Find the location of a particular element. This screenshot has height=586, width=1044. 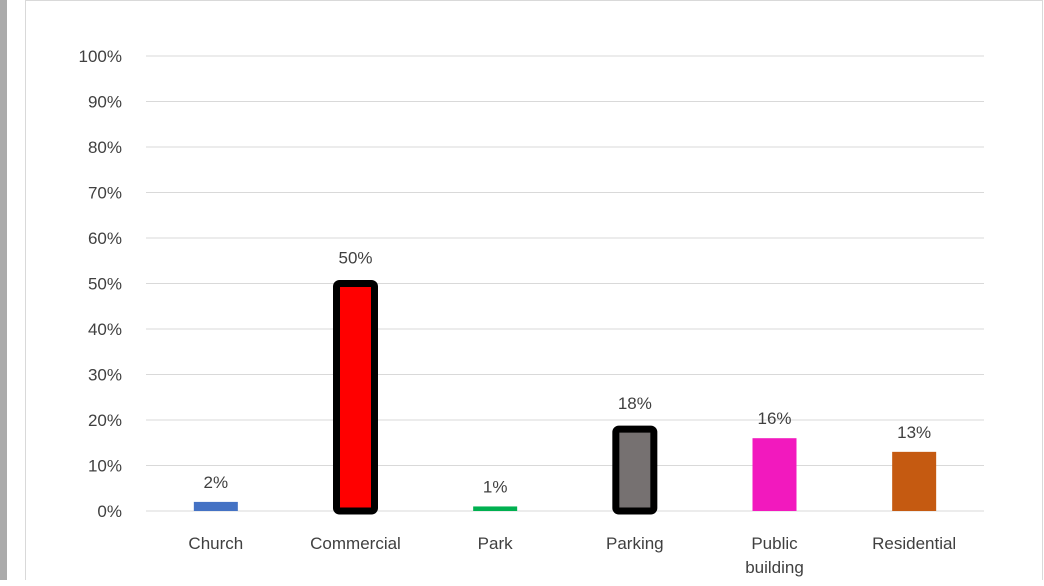

data-label: 50% is located at coordinates (355, 258).